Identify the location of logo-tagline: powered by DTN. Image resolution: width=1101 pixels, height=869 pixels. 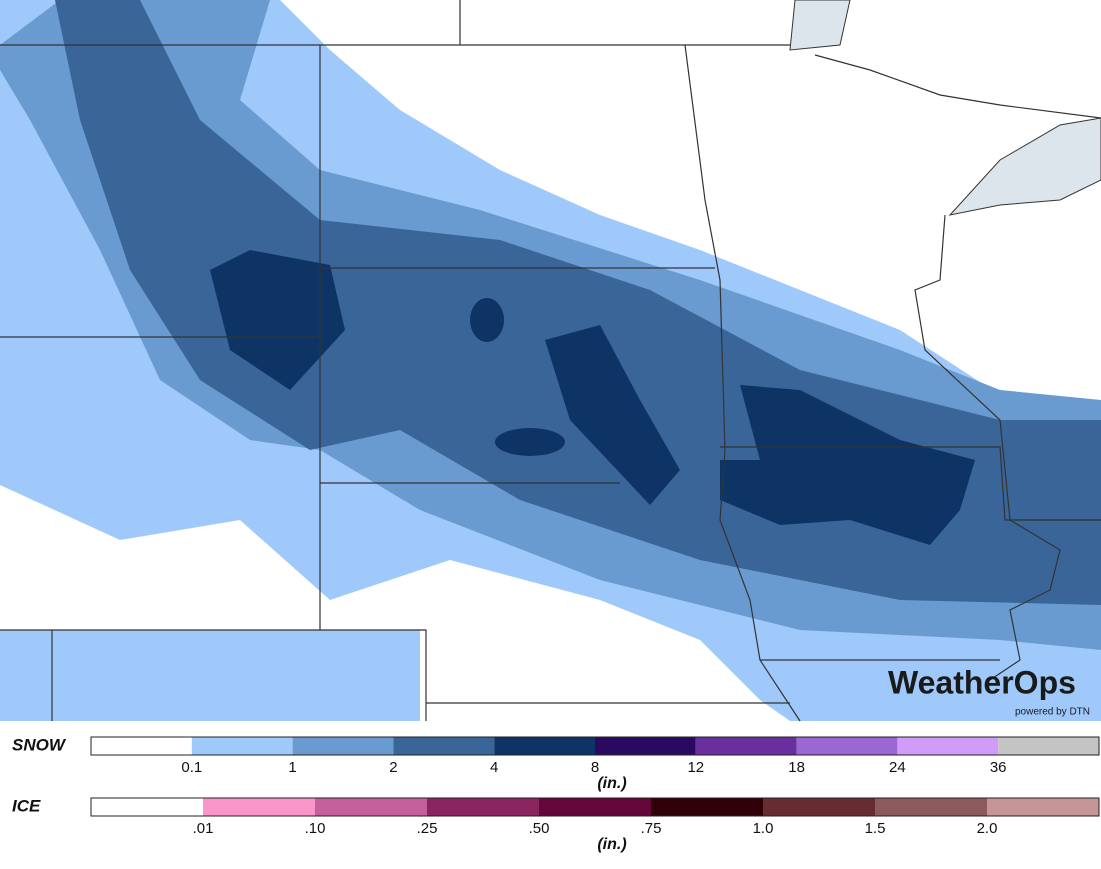
(1052, 712).